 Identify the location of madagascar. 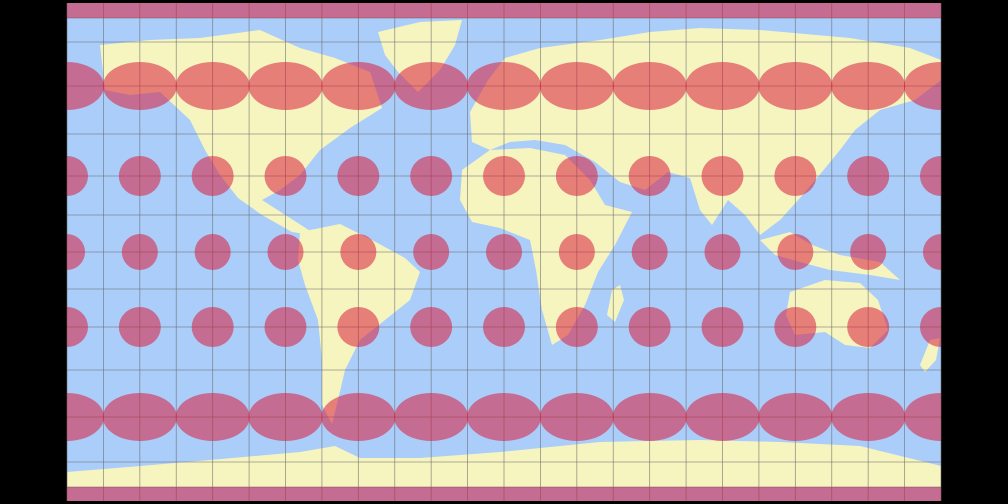
(615, 303).